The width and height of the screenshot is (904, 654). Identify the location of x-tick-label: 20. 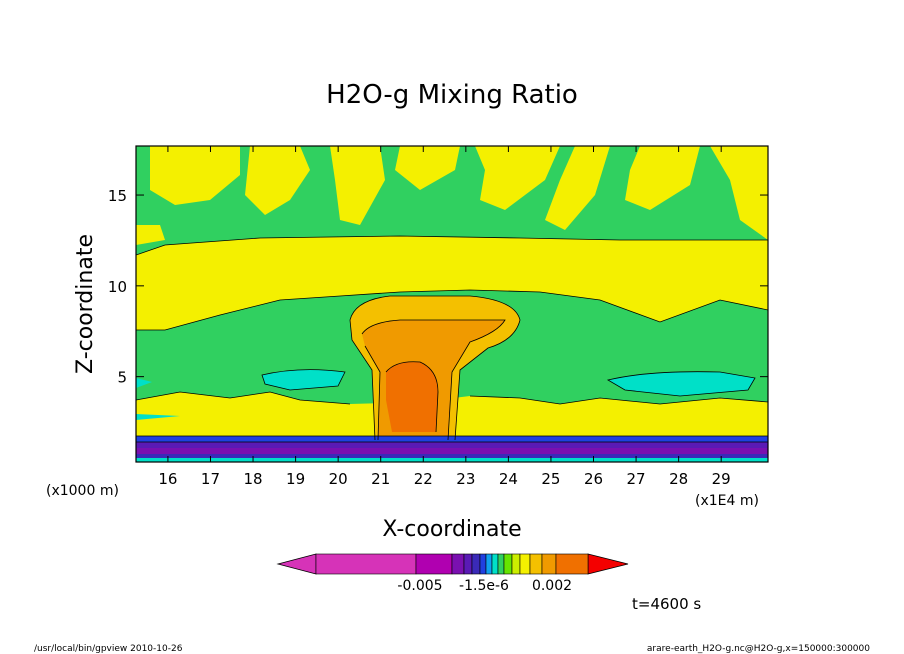
(338, 479).